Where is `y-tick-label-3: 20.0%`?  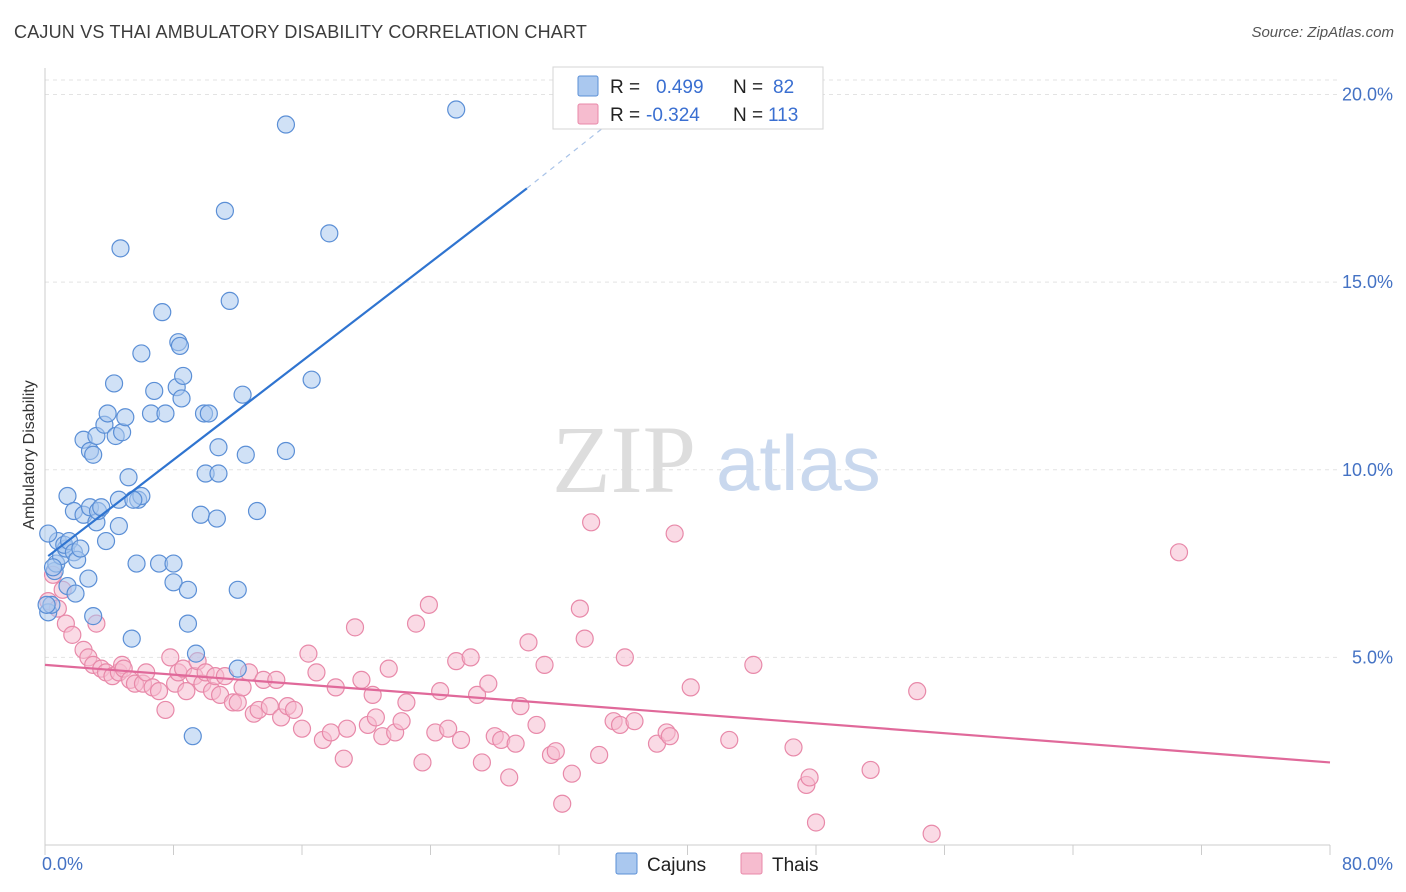
y-tick-label-3: 20.0% is located at coordinates (1367, 95).